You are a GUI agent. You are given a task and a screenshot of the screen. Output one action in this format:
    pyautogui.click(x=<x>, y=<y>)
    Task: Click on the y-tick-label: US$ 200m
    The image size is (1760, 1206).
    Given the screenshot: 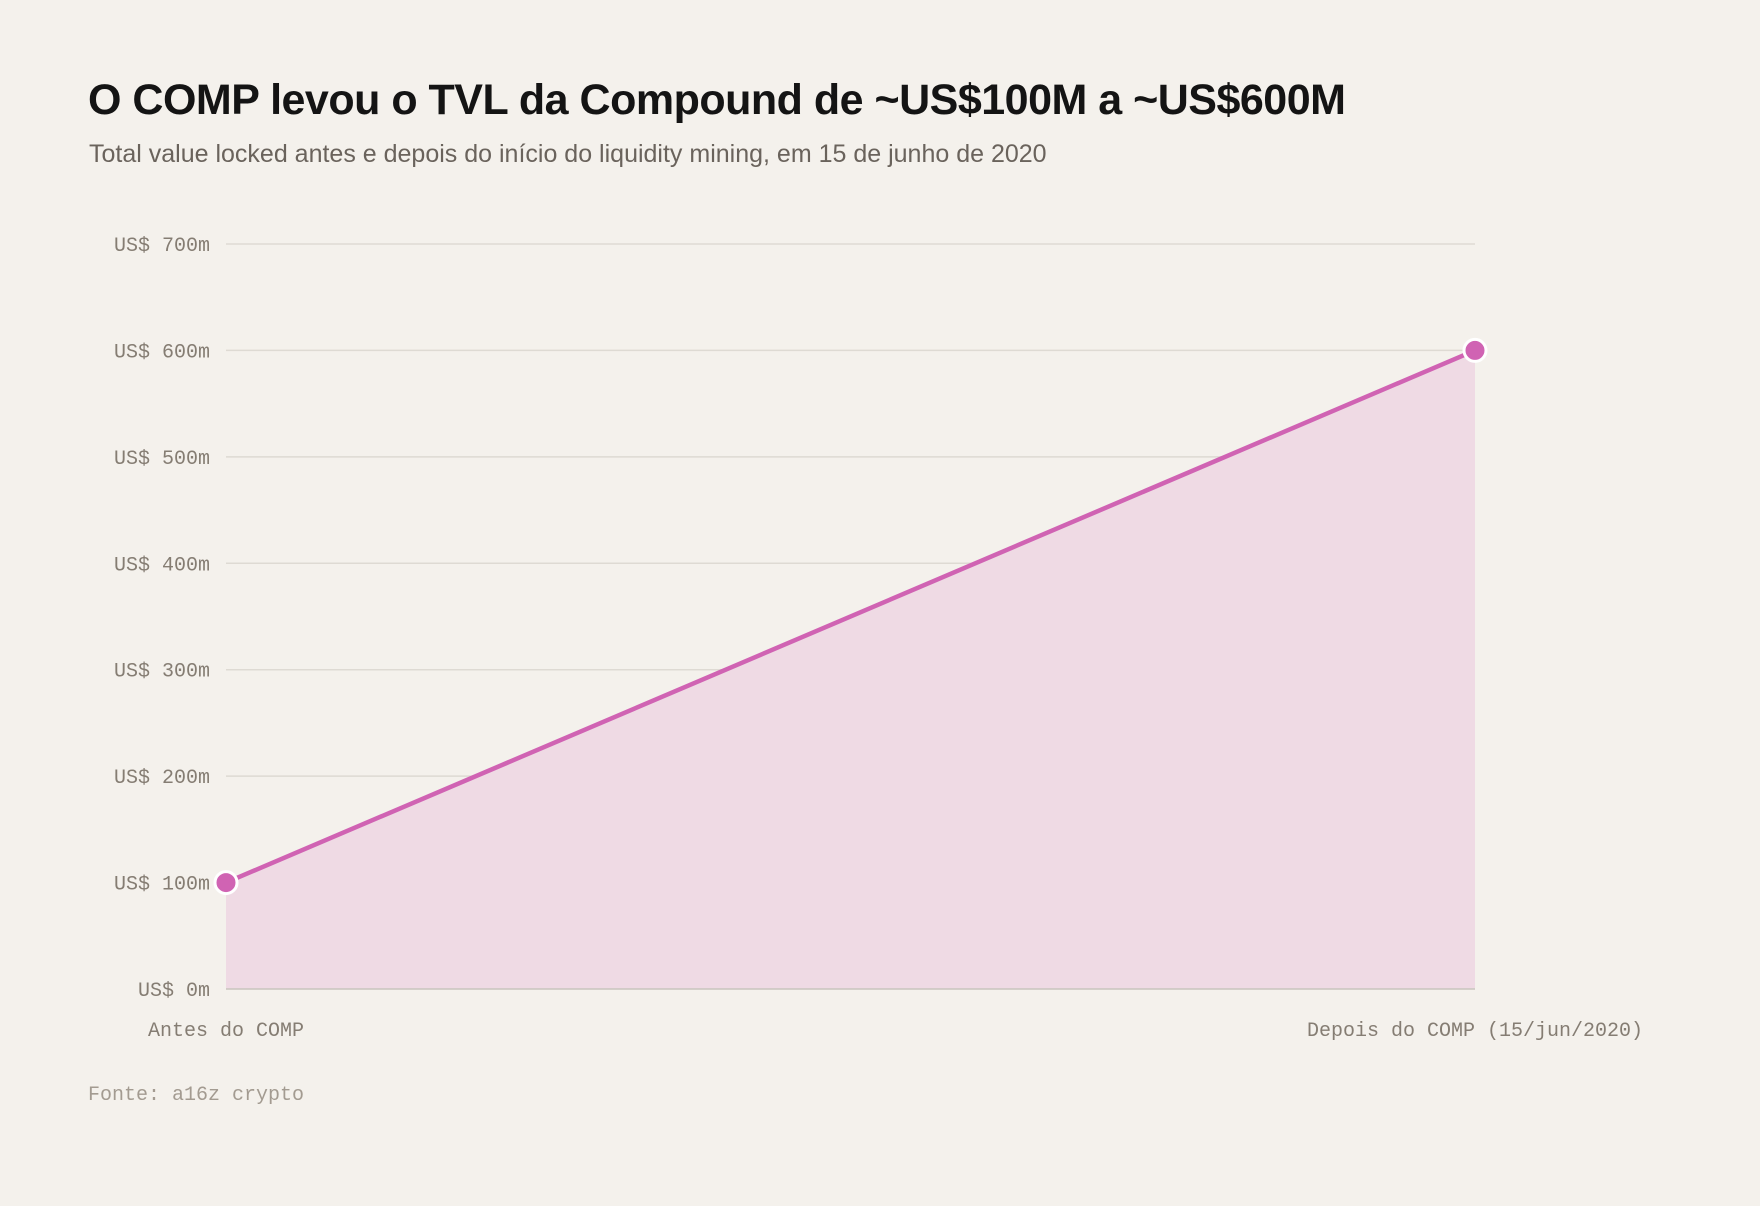 What is the action you would take?
    pyautogui.click(x=162, y=778)
    